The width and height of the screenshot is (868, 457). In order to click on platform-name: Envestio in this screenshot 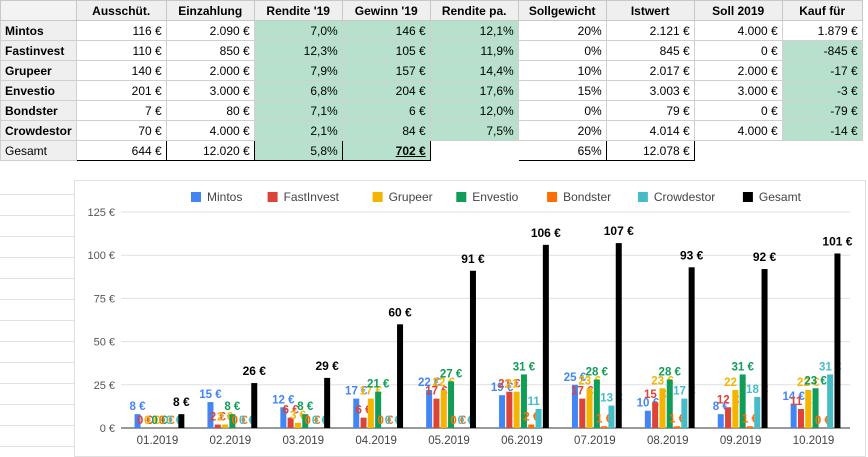, I will do `click(38, 90)`.